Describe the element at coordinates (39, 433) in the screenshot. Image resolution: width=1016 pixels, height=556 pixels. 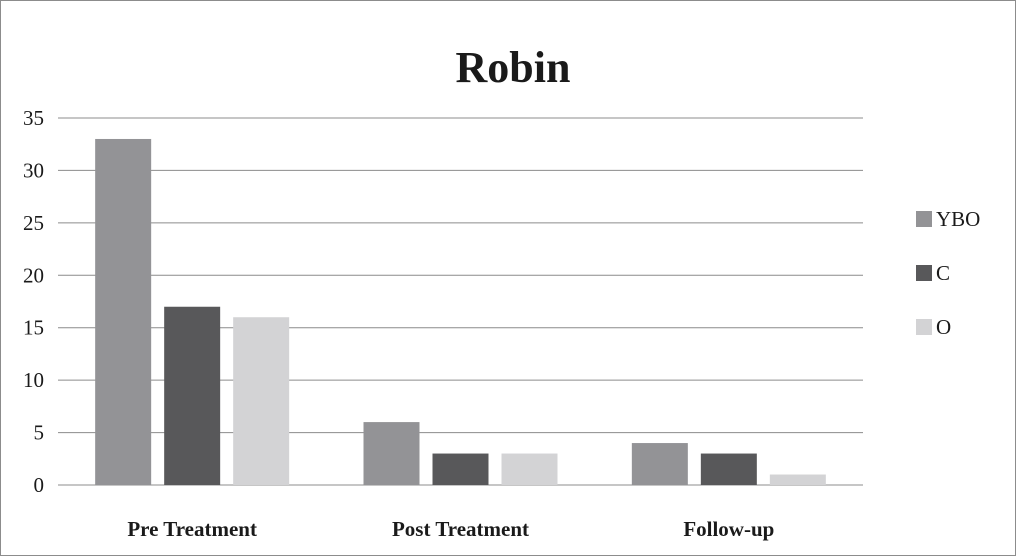
I see `y-tick-label: 5` at that location.